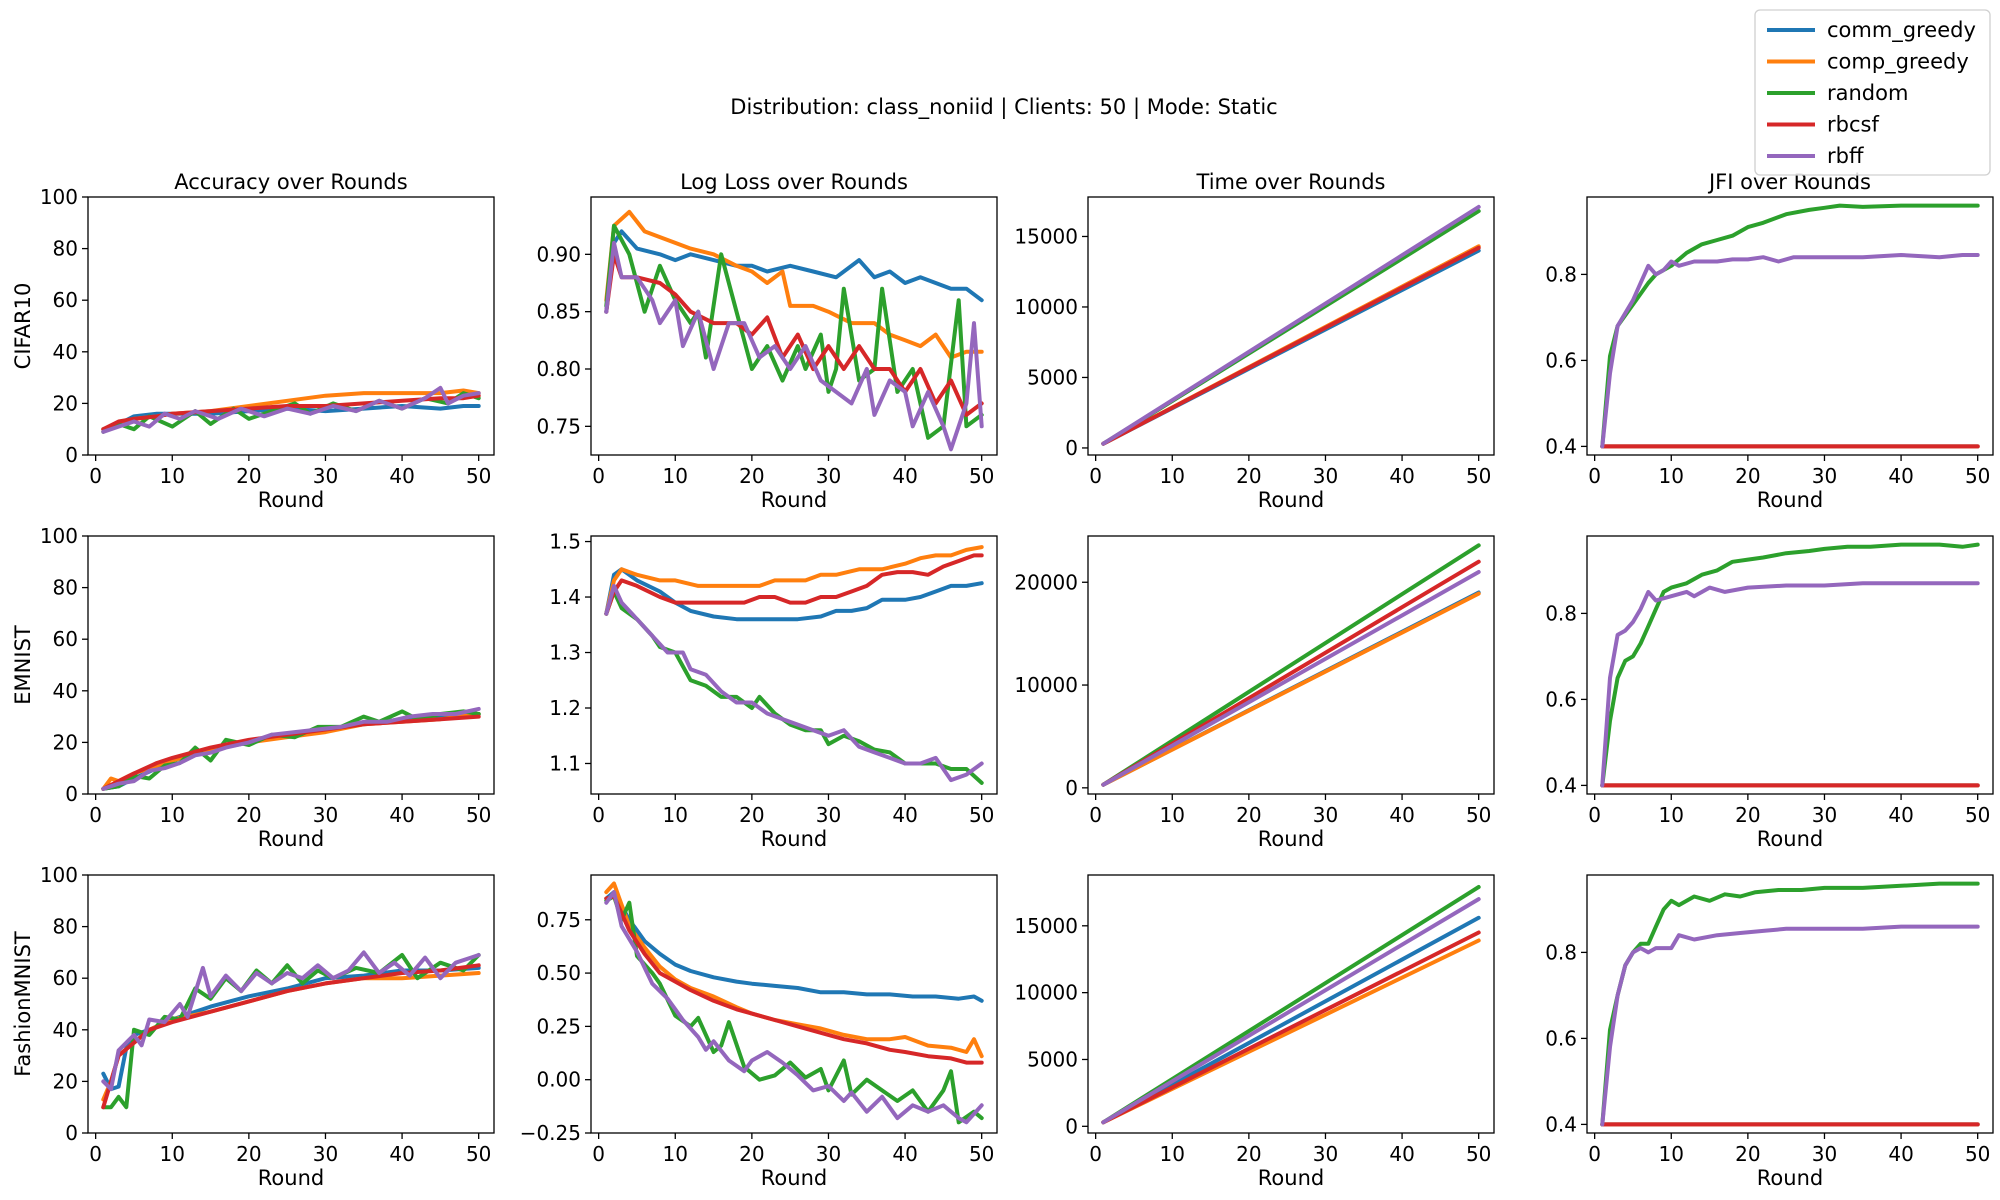 The height and width of the screenshot is (1200, 2000). I want to click on subplot-1-2: 0 10 20 30 40 50 0 10000 20000 Round, so click(1254, 693).